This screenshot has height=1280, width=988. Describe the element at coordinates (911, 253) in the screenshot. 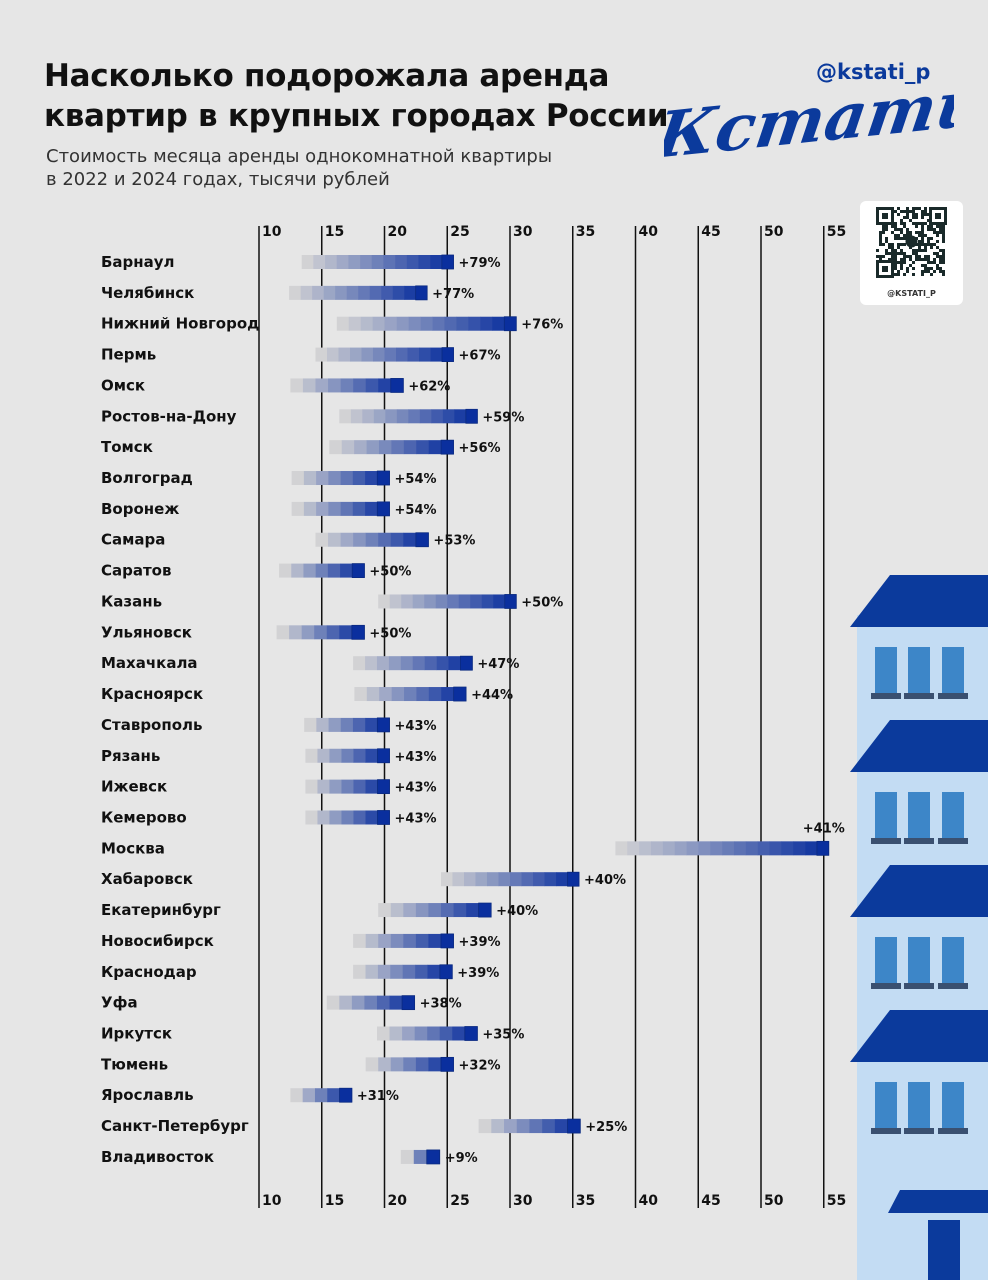

I see `qr-code: @KSTATI_P` at that location.